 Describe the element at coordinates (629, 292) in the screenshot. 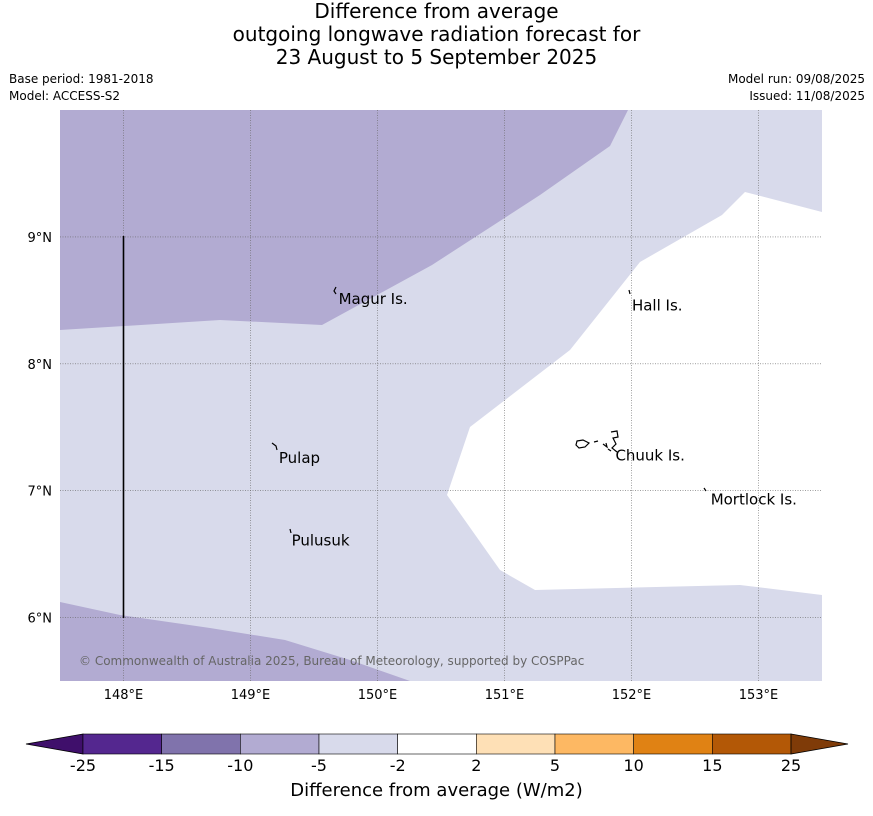

I see `hall-island-shape` at that location.